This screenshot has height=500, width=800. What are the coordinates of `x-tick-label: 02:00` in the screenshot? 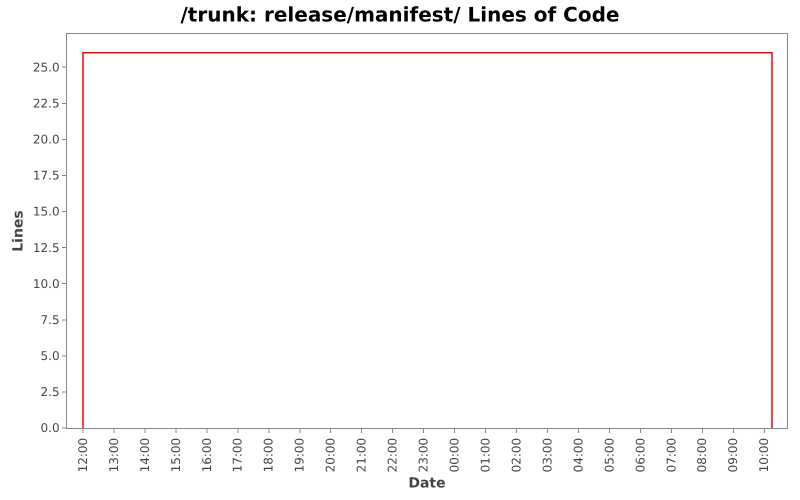 It's located at (516, 455).